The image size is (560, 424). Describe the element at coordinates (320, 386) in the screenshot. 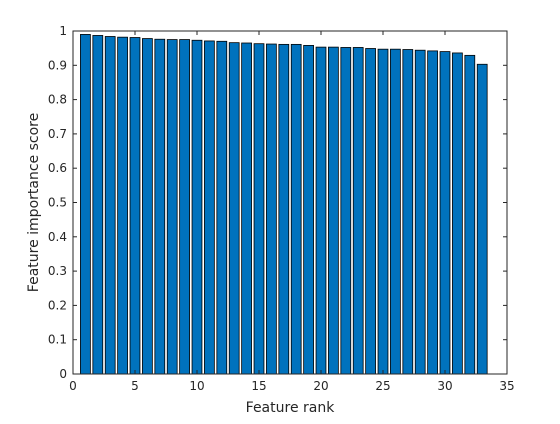

I see `x-tick-label: 20` at that location.